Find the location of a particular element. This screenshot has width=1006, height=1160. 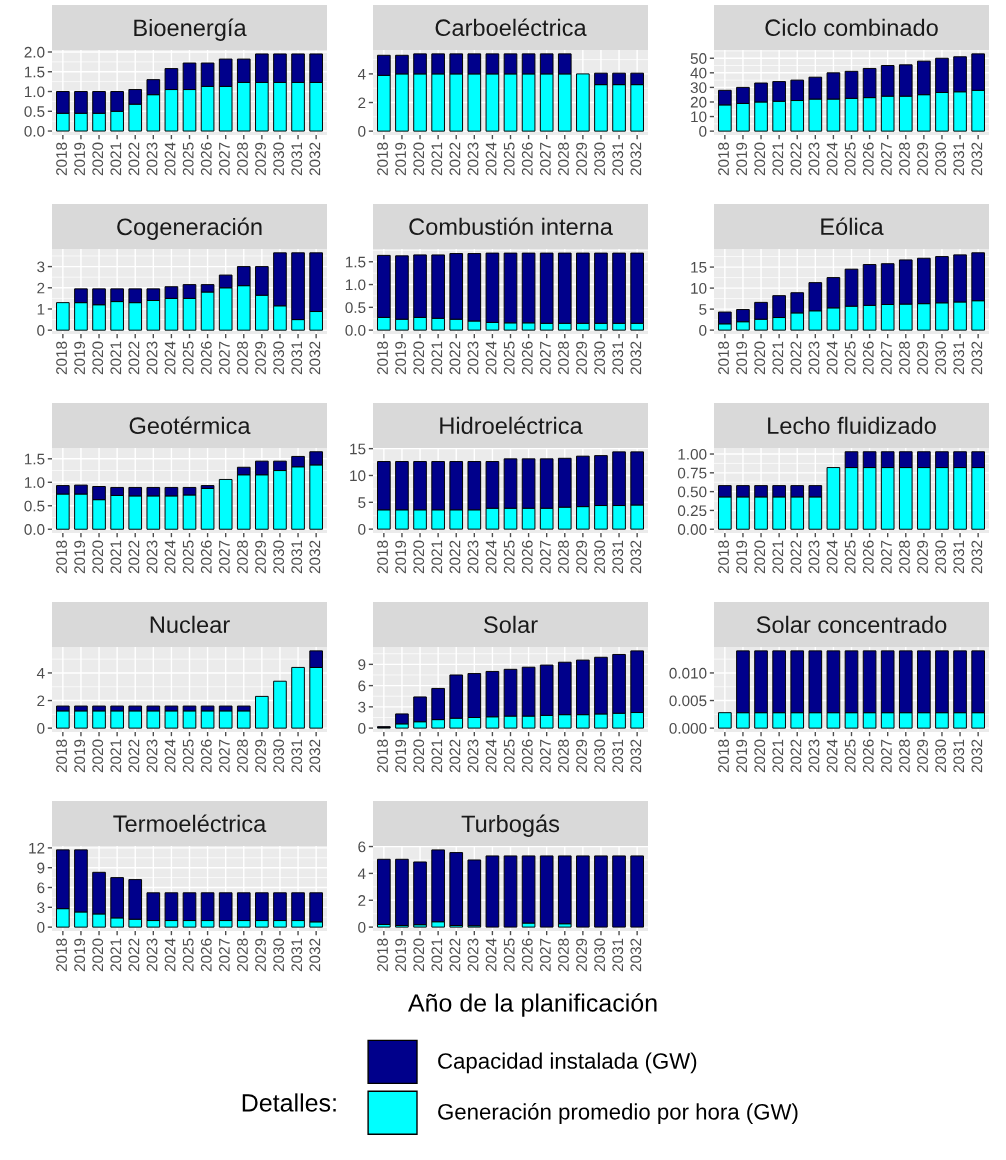

y-tick-label: 0.25 is located at coordinates (692, 511).